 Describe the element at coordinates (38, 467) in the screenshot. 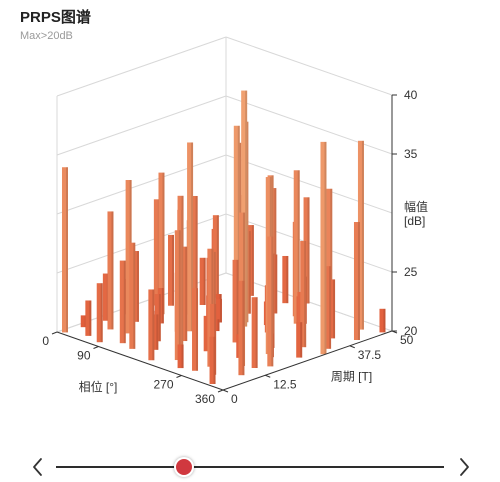

I see `chevron-left-icon` at that location.